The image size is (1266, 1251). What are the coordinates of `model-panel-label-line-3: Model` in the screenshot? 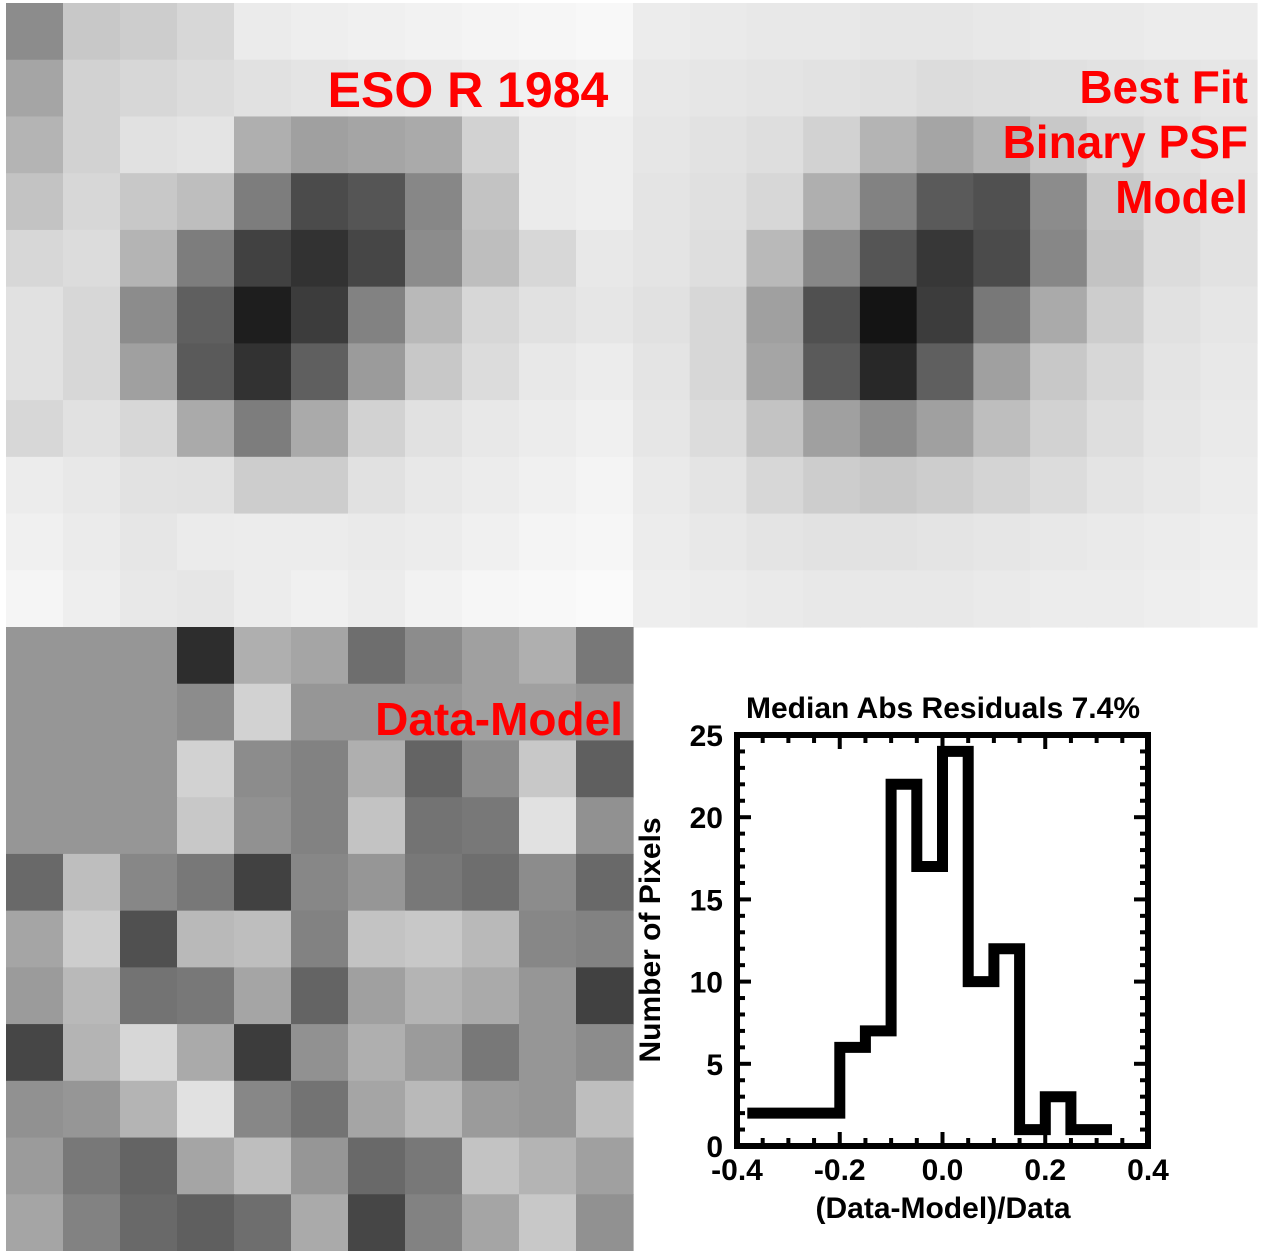 It's located at (1181, 197).